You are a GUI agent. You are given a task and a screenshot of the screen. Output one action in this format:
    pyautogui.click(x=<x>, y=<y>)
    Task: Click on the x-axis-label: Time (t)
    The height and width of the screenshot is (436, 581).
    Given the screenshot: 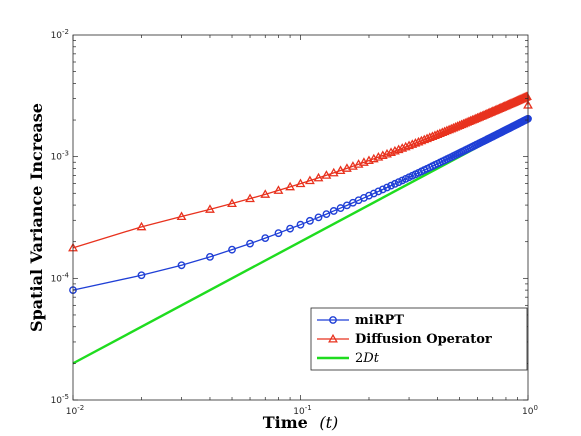 What is the action you would take?
    pyautogui.click(x=301, y=422)
    